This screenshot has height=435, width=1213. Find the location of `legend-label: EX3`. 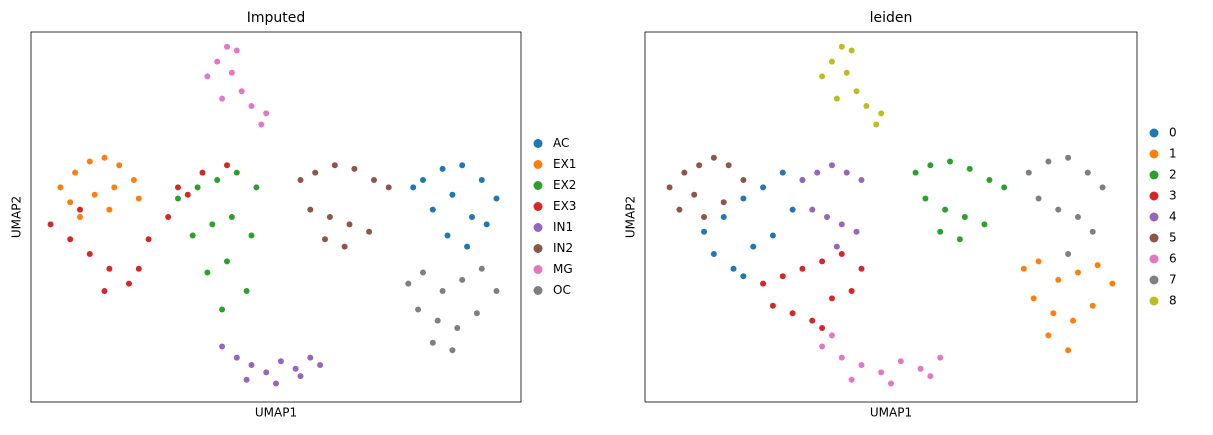

legend-label: EX3 is located at coordinates (564, 206).